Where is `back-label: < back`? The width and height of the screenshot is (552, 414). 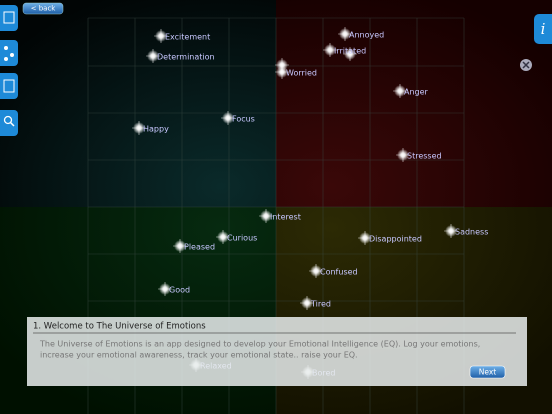 back-label: < back is located at coordinates (44, 9).